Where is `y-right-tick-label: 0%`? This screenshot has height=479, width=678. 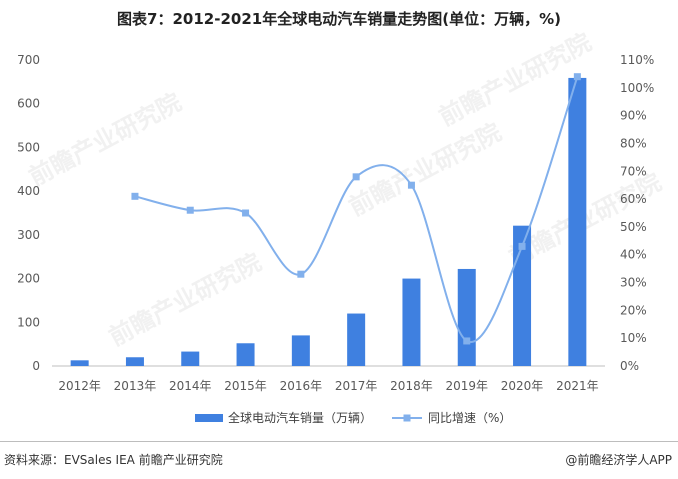
y-right-tick-label: 0% is located at coordinates (629, 366).